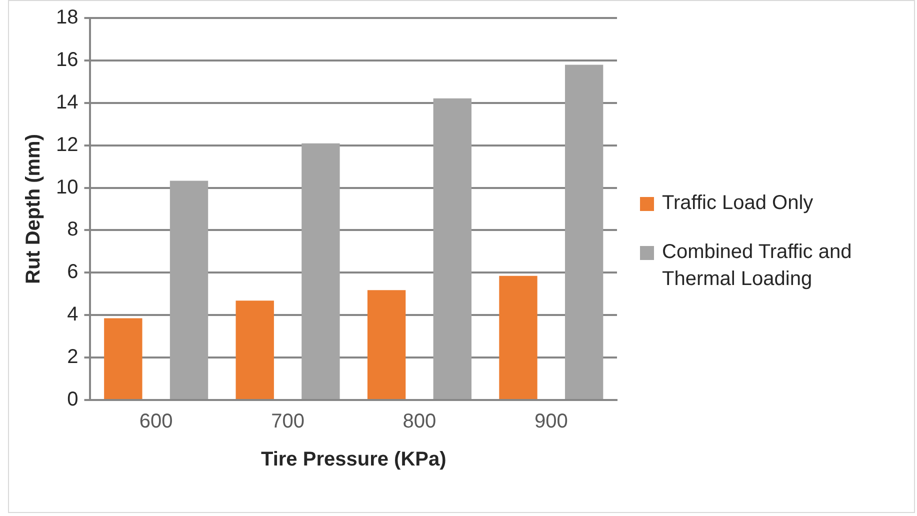  Describe the element at coordinates (33, 209) in the screenshot. I see `y-axis-title: Rut Depth (mm)` at that location.